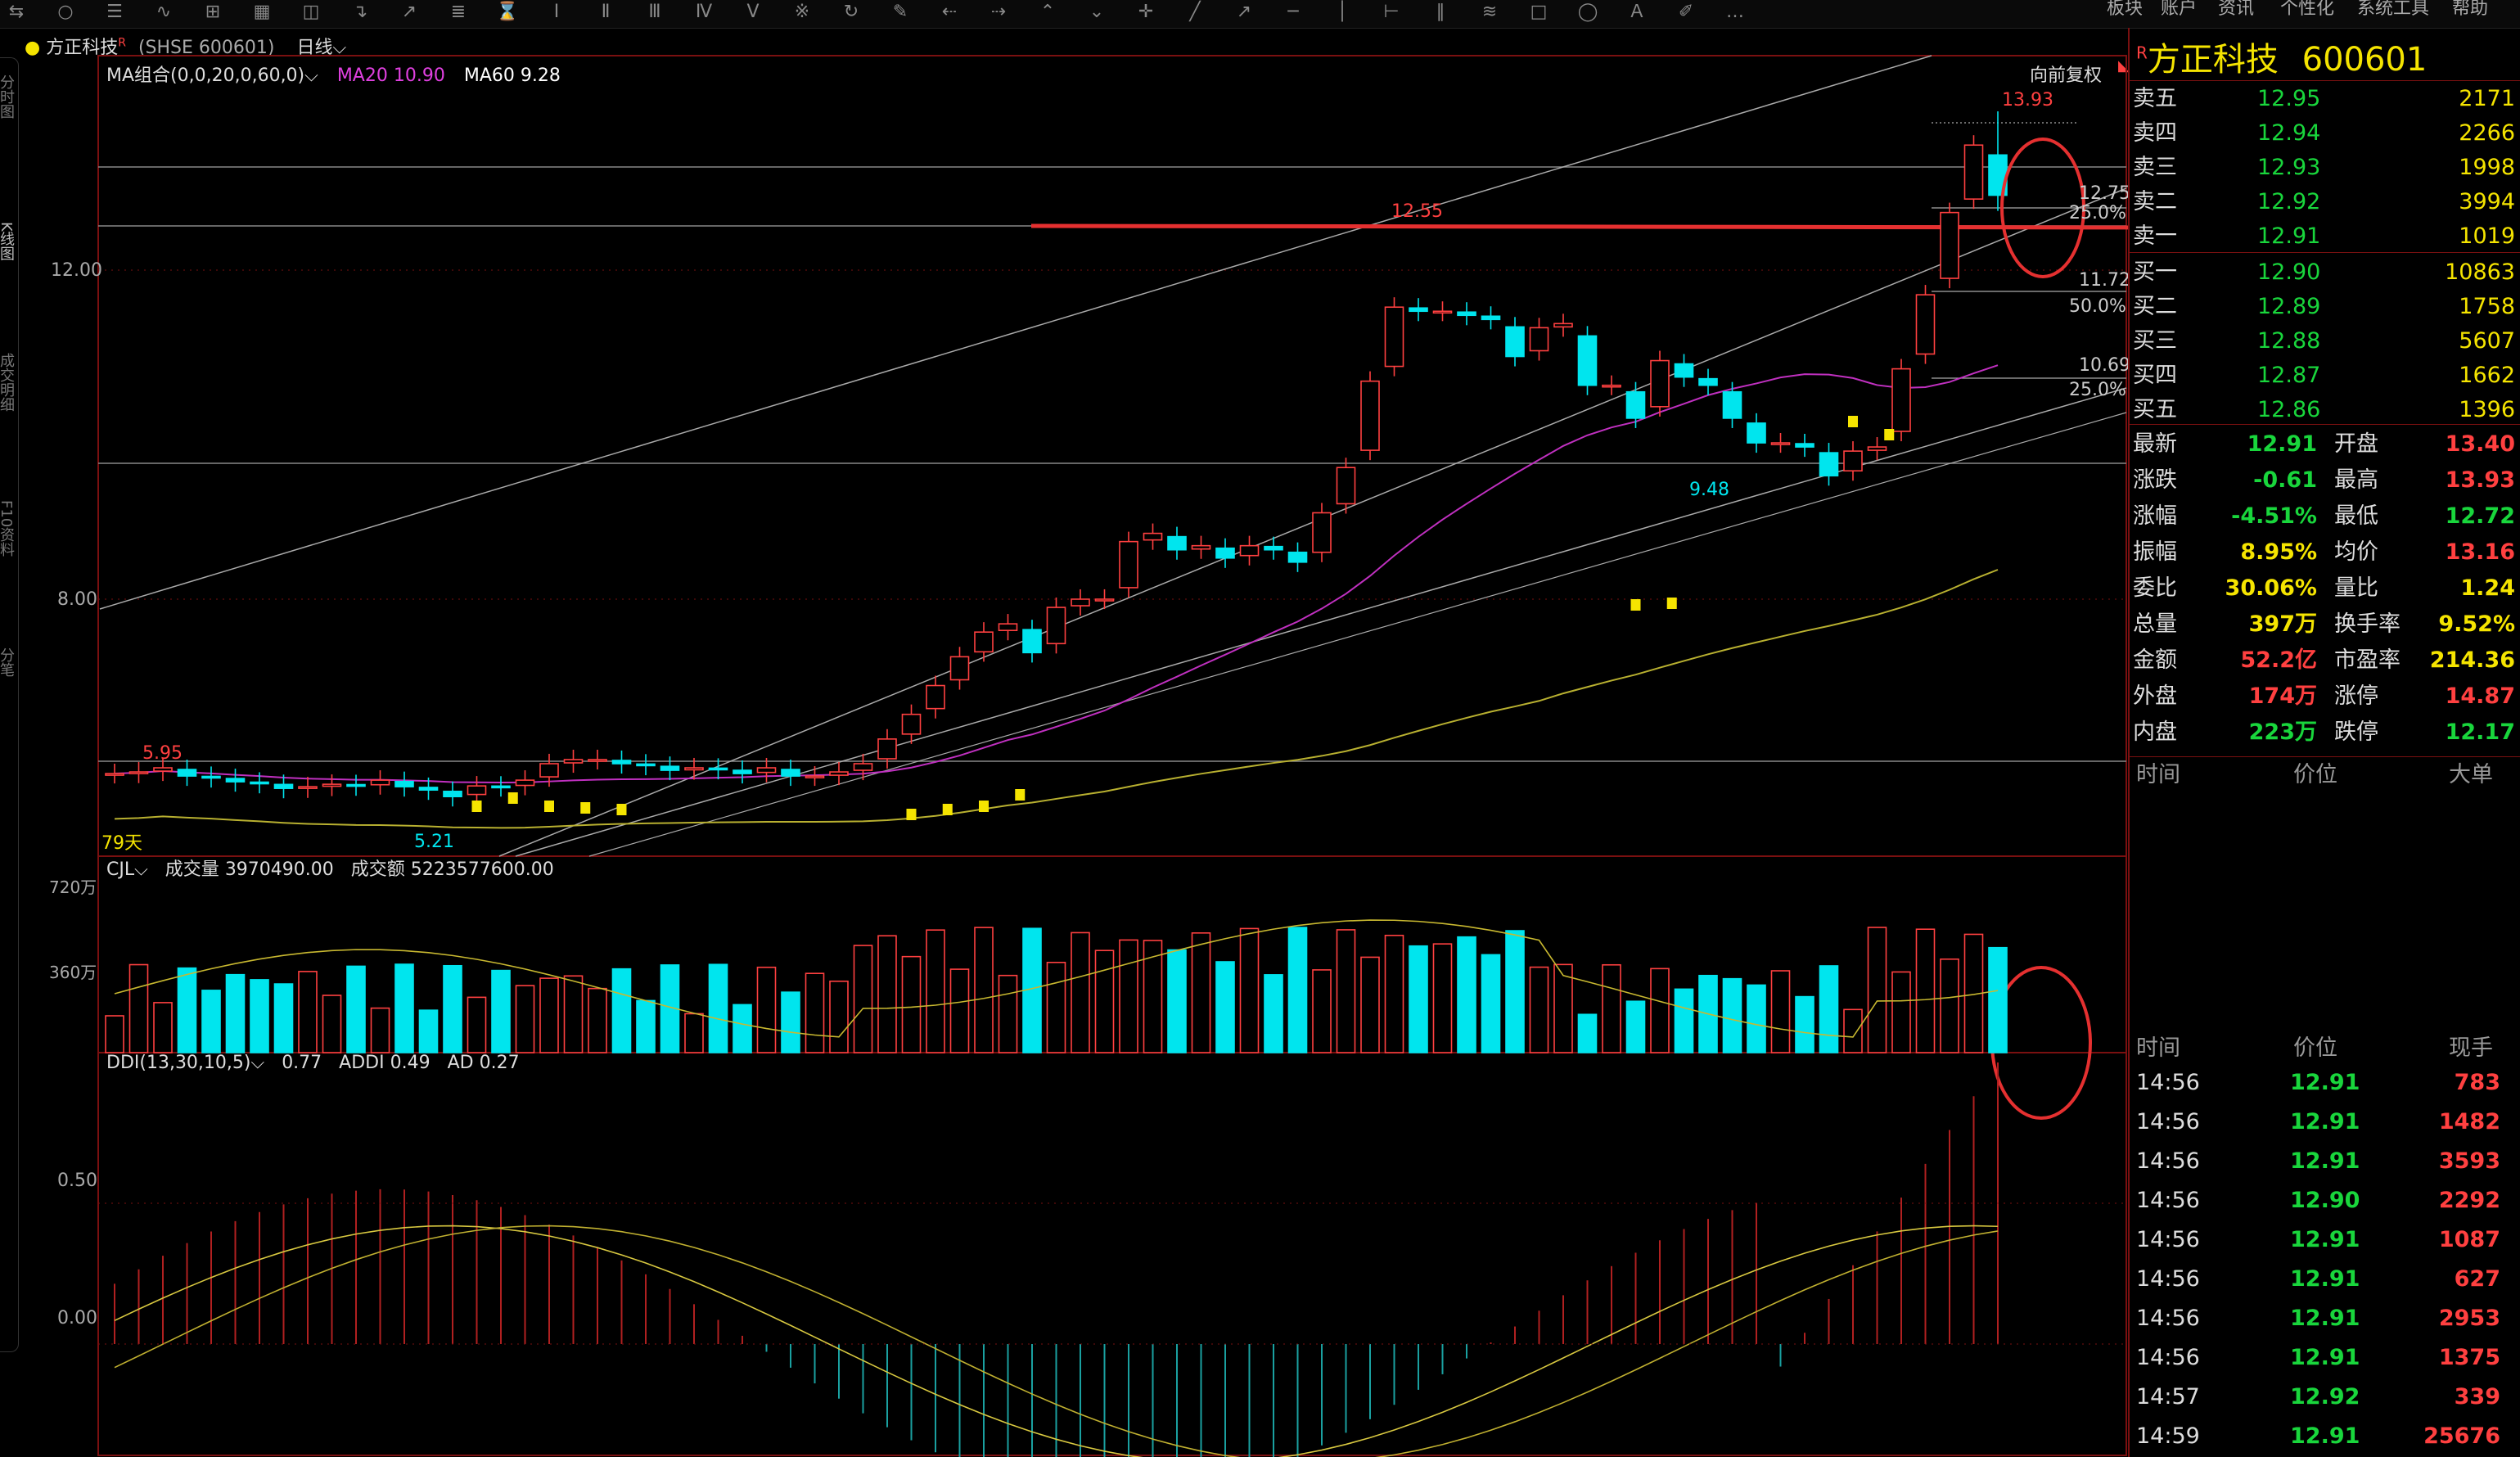 This screenshot has width=2520, height=1457. I want to click on goto-icon: ↗, so click(409, 12).